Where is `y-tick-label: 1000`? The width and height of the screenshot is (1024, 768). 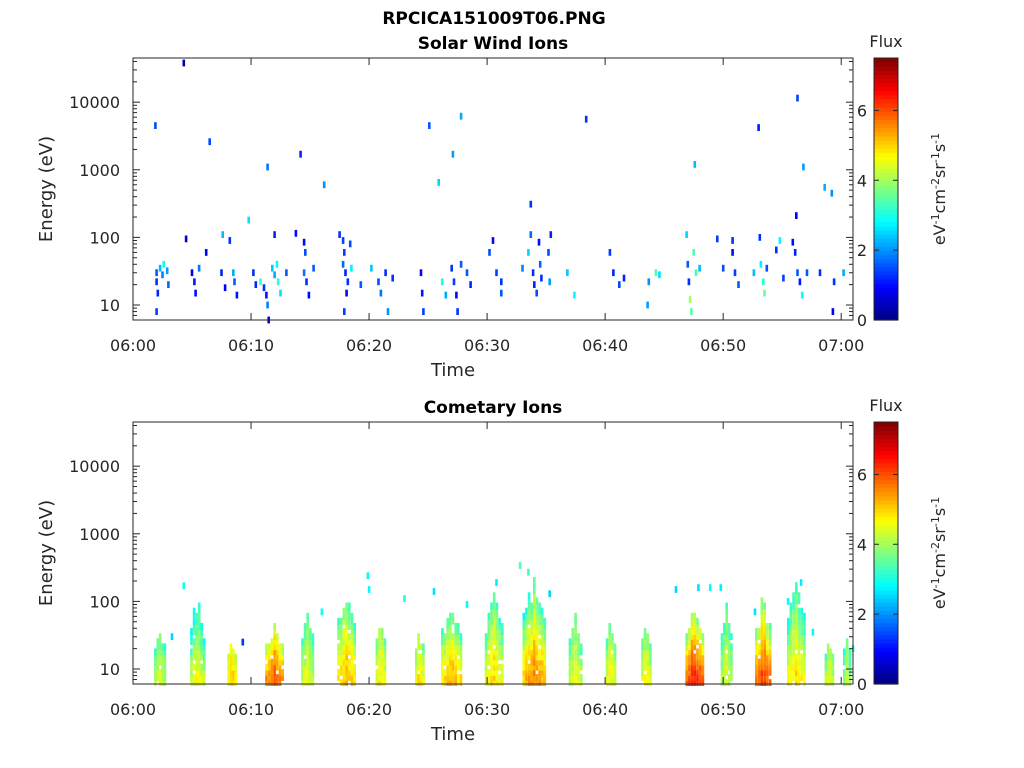 y-tick-label: 1000 is located at coordinates (99, 170).